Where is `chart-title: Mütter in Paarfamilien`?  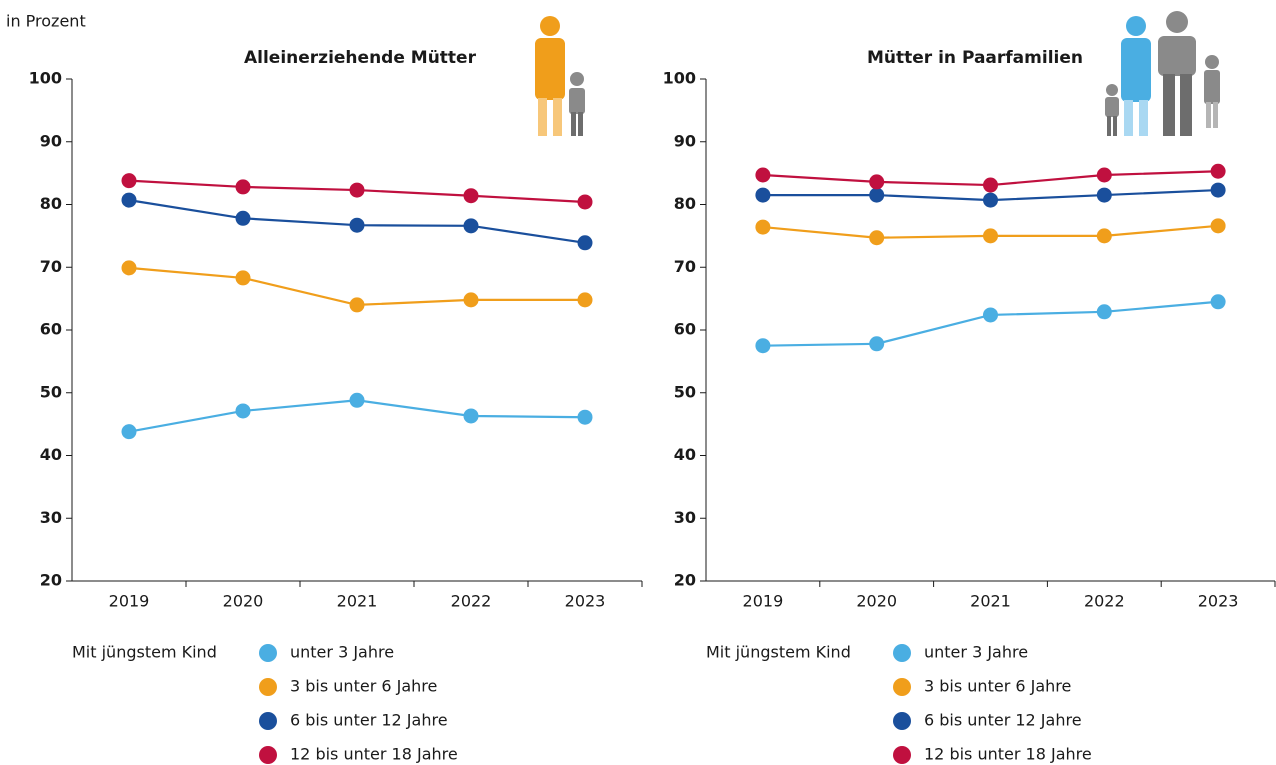
chart-title: Mütter in Paarfamilien is located at coordinates (975, 58).